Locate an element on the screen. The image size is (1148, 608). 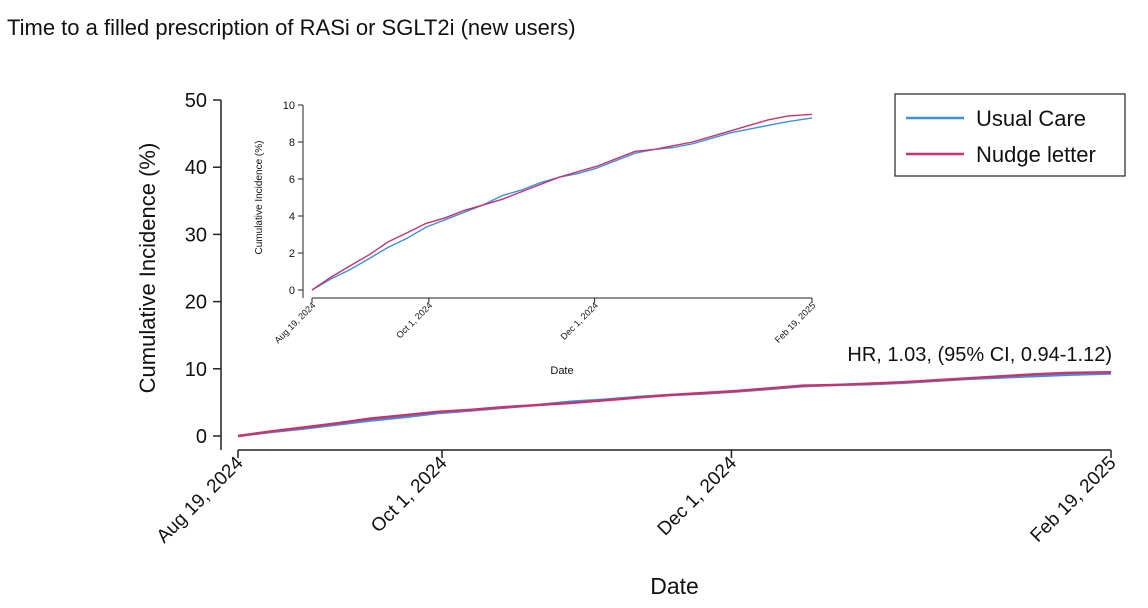
inset-y-tick-label: 4 is located at coordinates (292, 217).